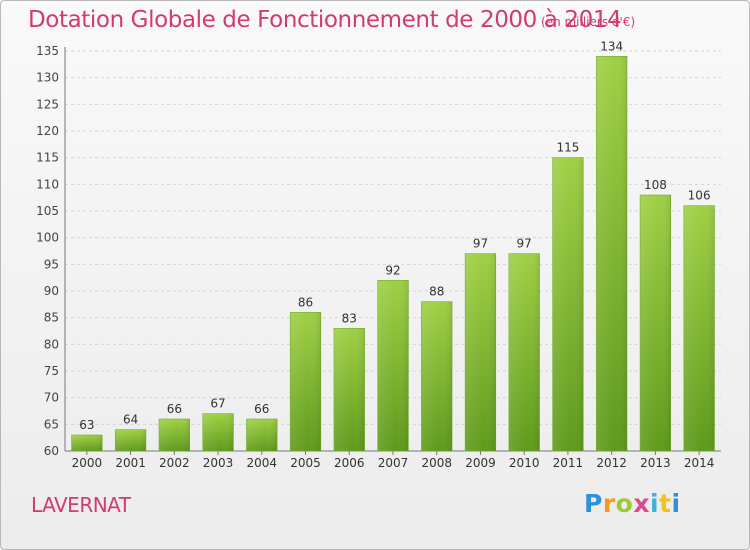 The image size is (750, 550). Describe the element at coordinates (47, 78) in the screenshot. I see `y-tick-label: 130` at that location.